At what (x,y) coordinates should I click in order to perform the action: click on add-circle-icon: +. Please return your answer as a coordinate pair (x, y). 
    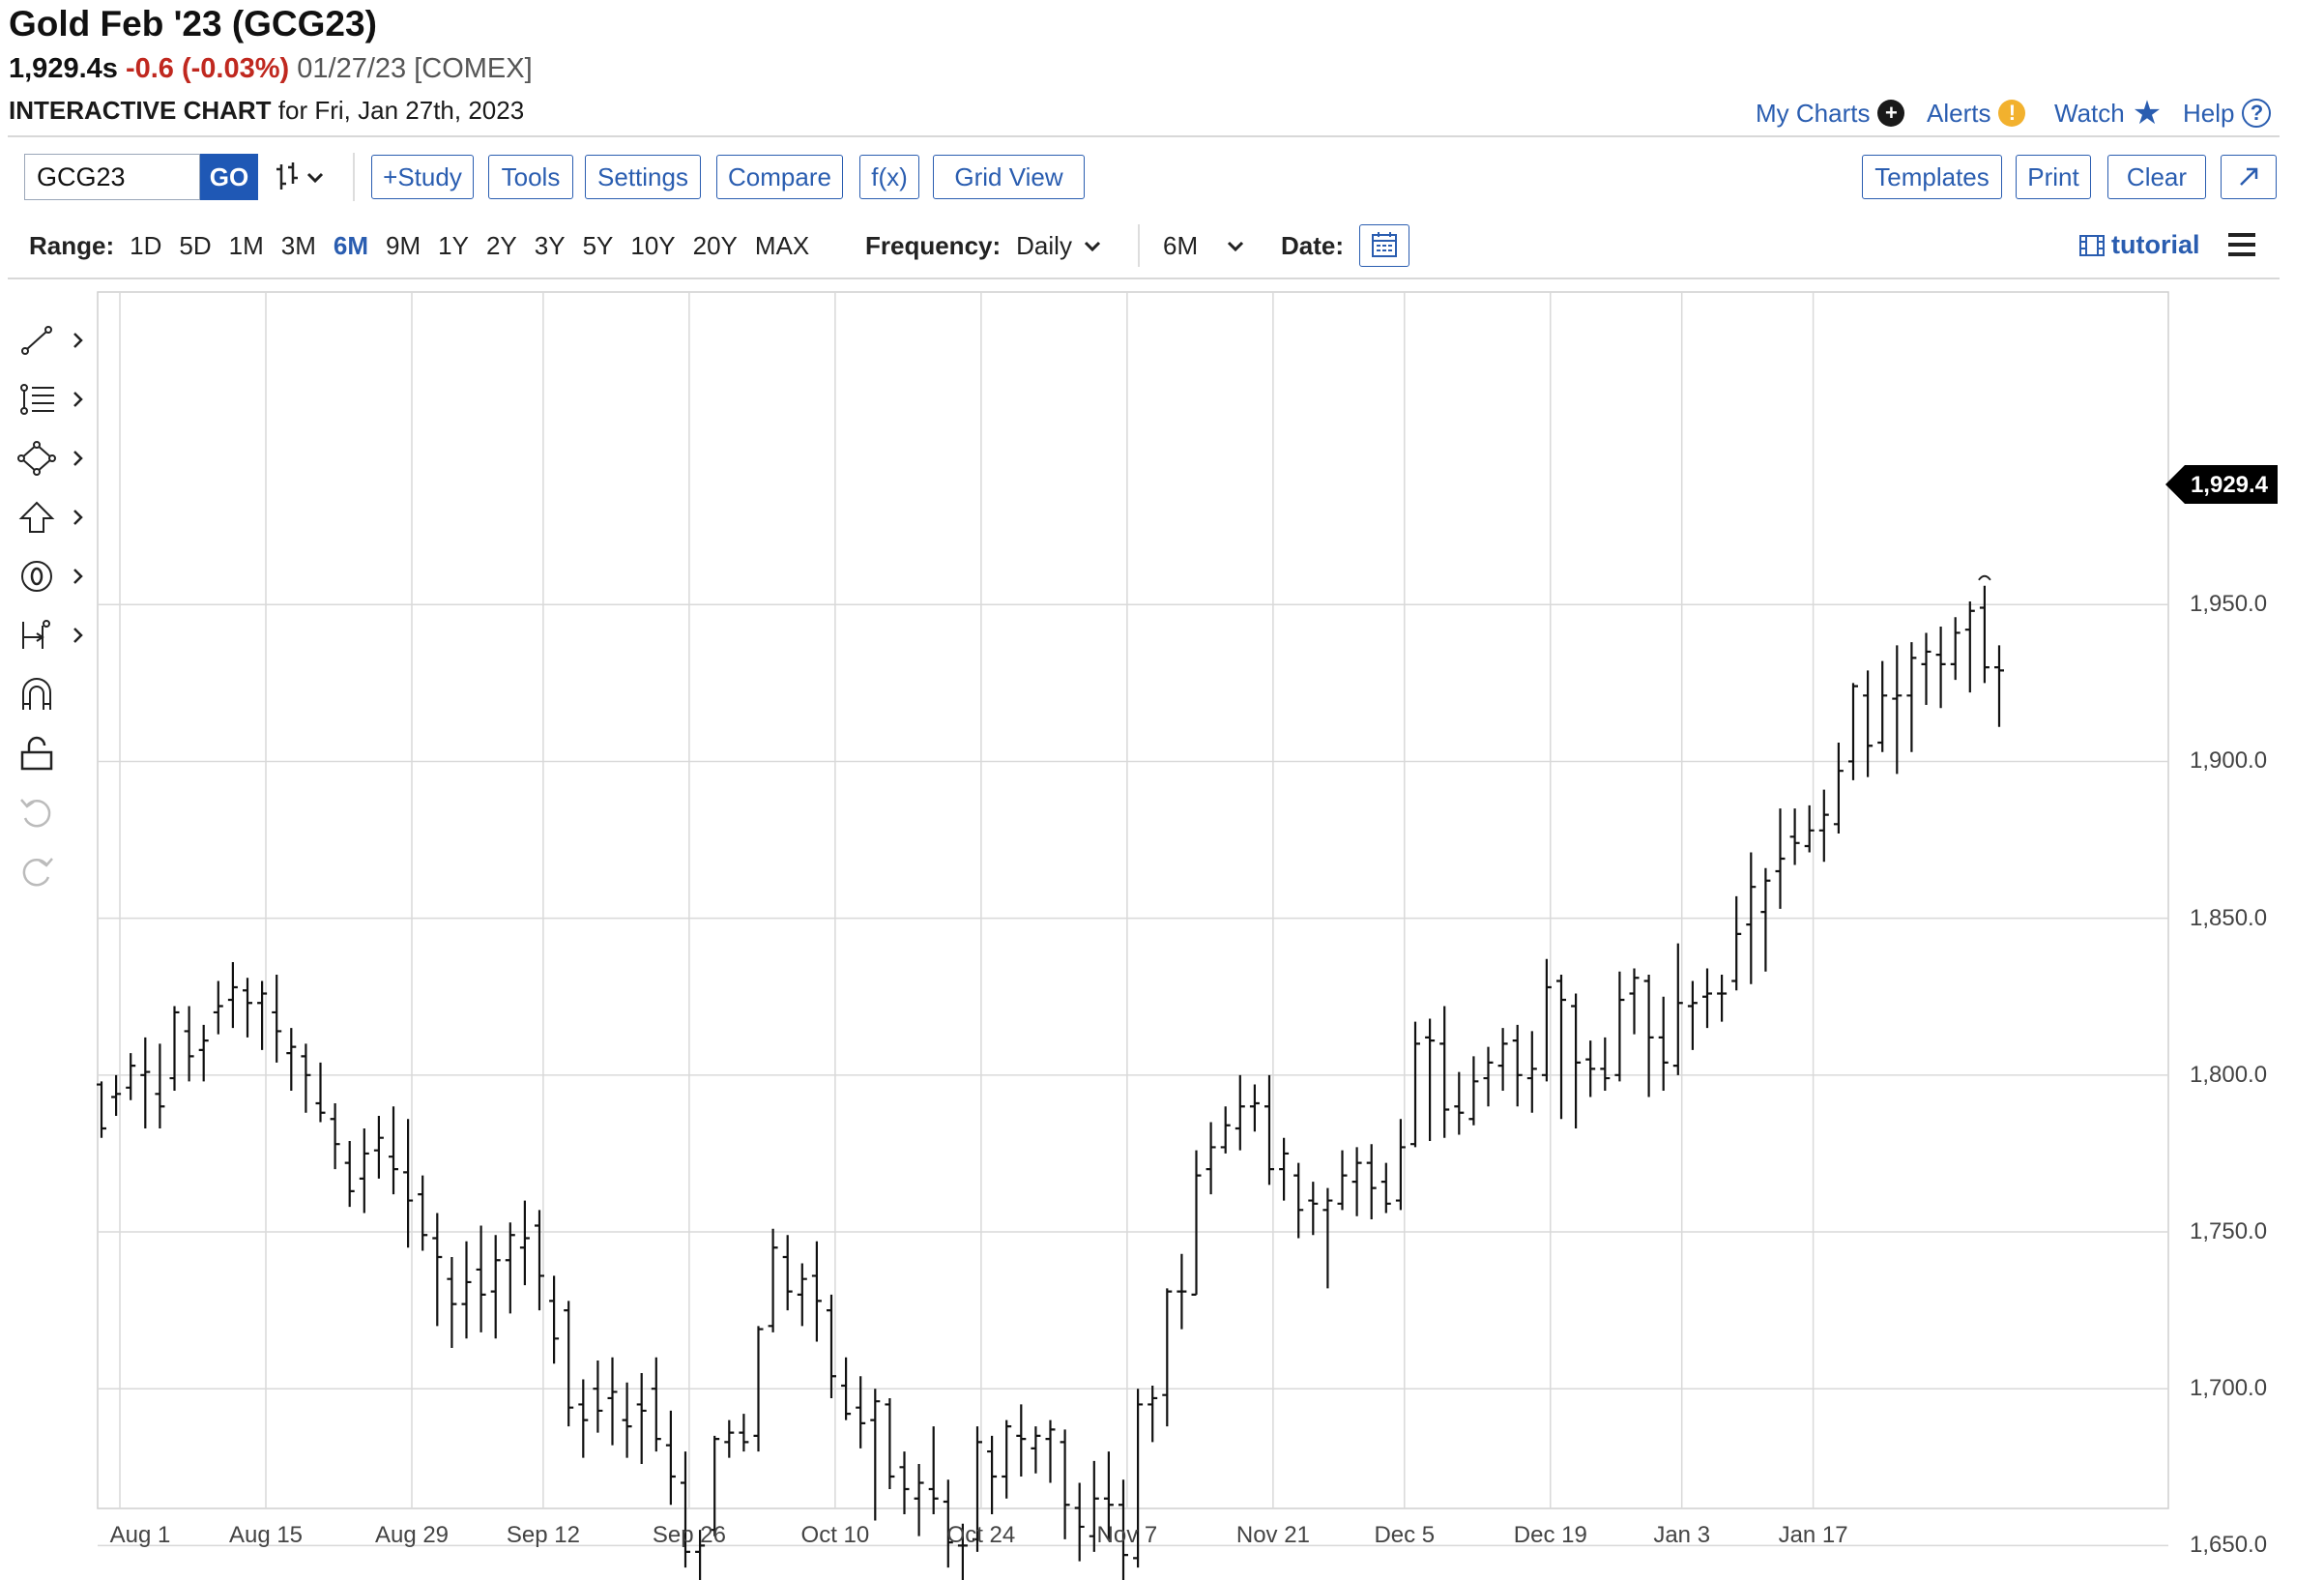
    Looking at the image, I should click on (1891, 113).